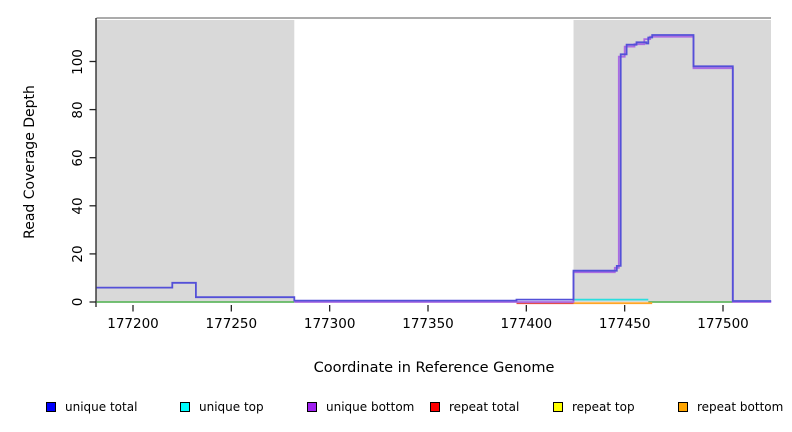 This screenshot has width=792, height=432. I want to click on legend-item-repeat-bottom: repeat bottom, so click(730, 407).